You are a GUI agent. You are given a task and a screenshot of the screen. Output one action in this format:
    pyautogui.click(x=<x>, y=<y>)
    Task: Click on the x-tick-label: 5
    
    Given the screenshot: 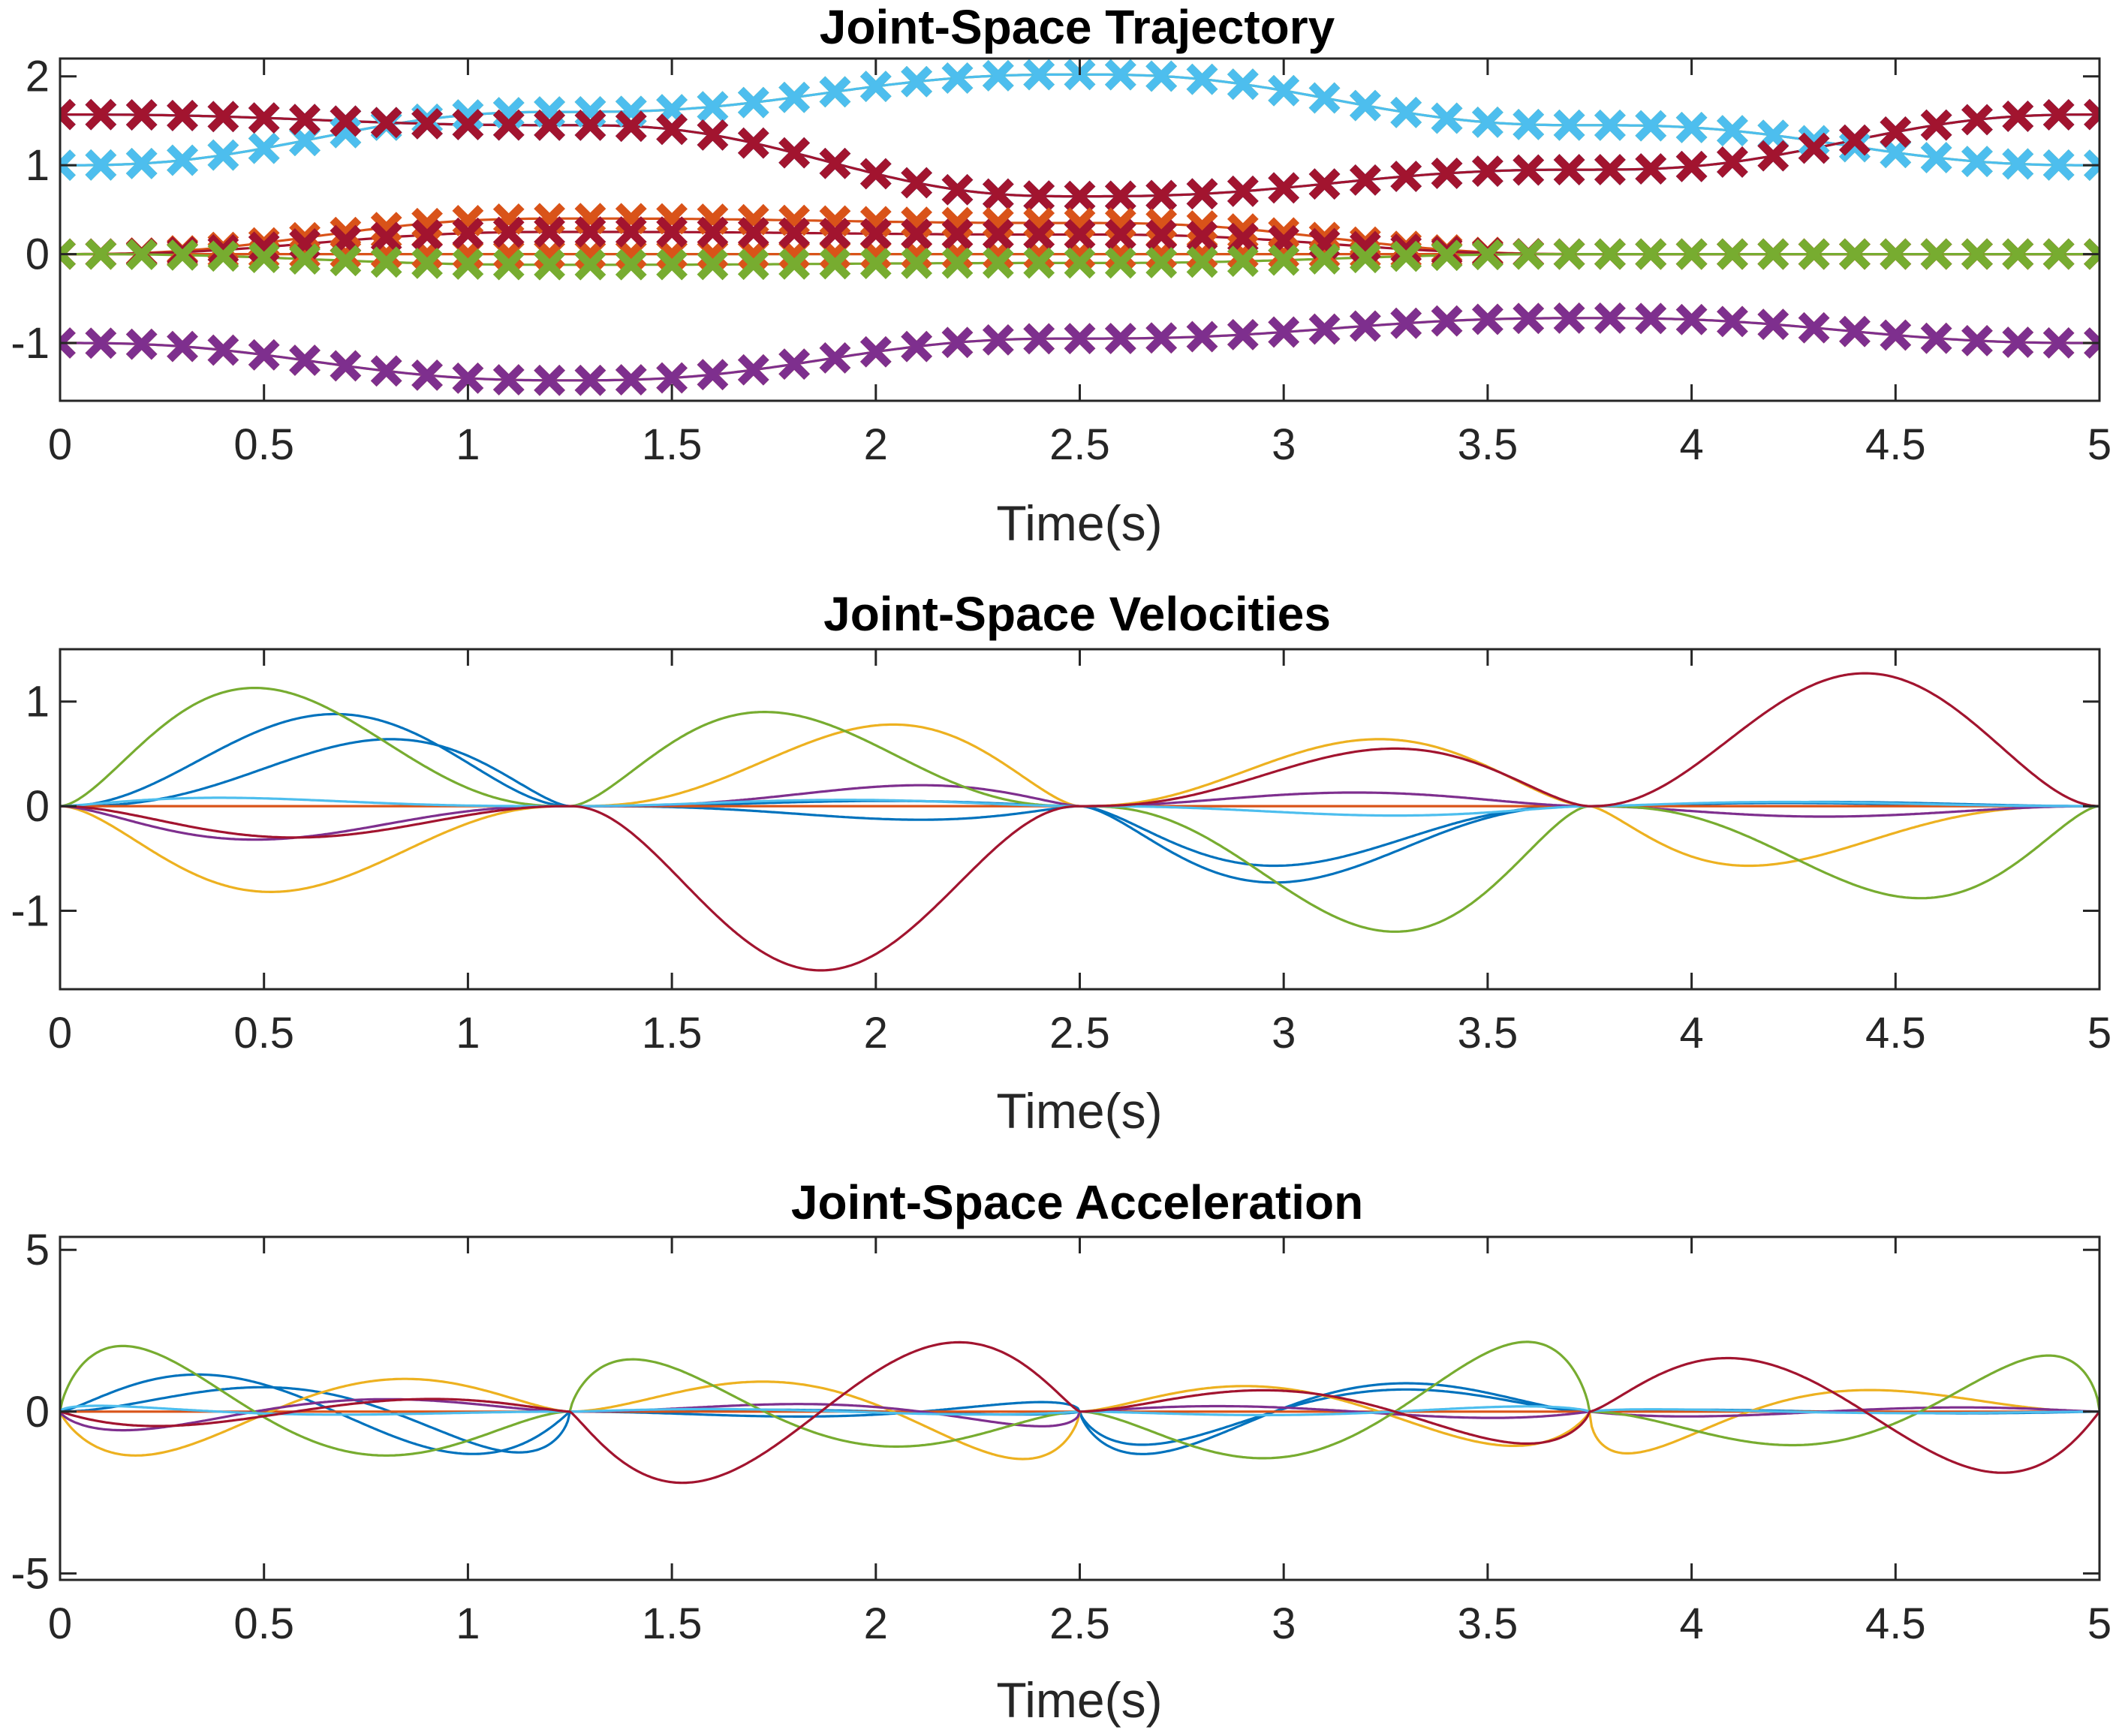 What is the action you would take?
    pyautogui.click(x=2099, y=445)
    